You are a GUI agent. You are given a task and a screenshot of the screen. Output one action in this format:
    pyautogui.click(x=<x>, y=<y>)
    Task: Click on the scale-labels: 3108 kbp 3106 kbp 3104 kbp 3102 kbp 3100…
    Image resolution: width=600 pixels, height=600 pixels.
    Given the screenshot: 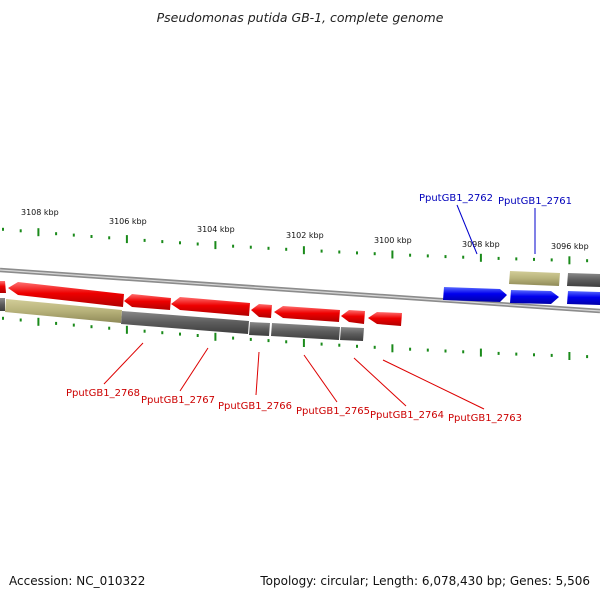 What is the action you would take?
    pyautogui.click(x=305, y=229)
    